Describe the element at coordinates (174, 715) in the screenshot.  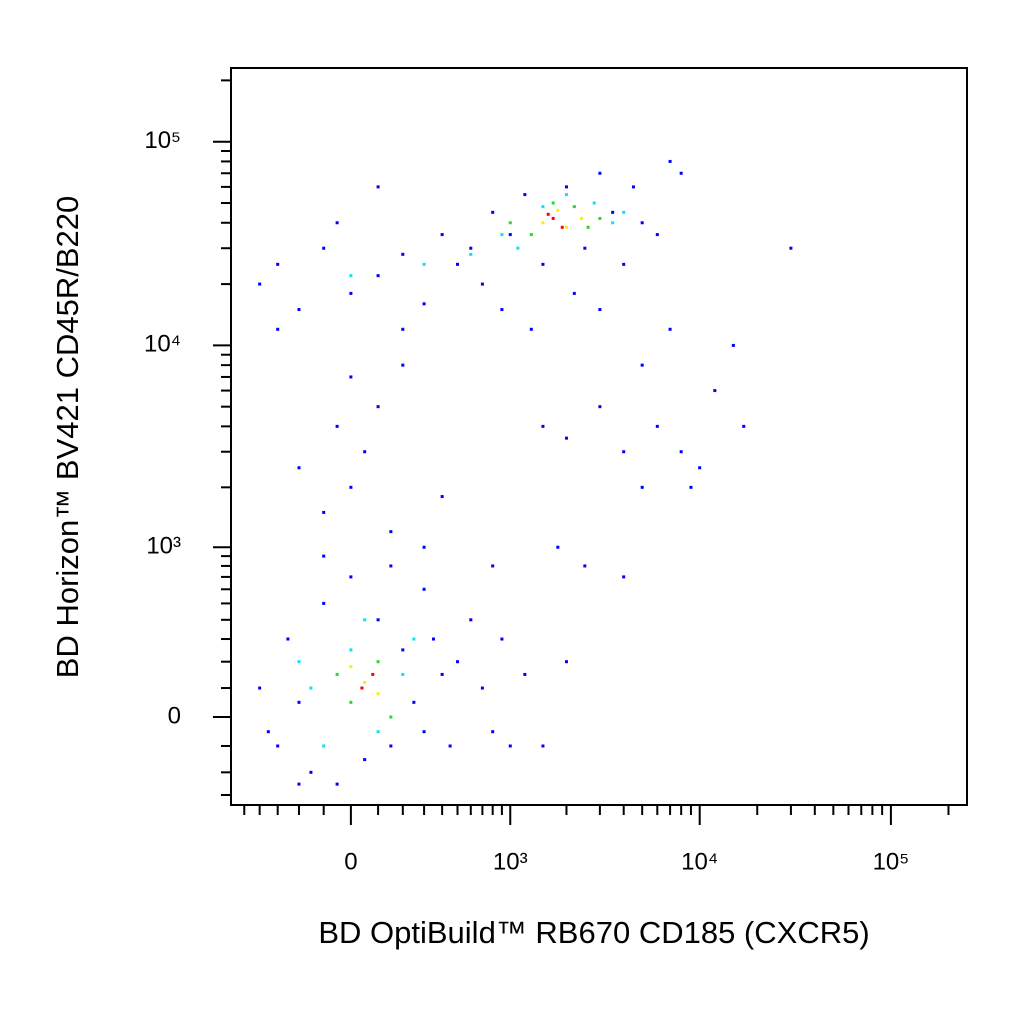
I see `y-tick-label: 0` at that location.